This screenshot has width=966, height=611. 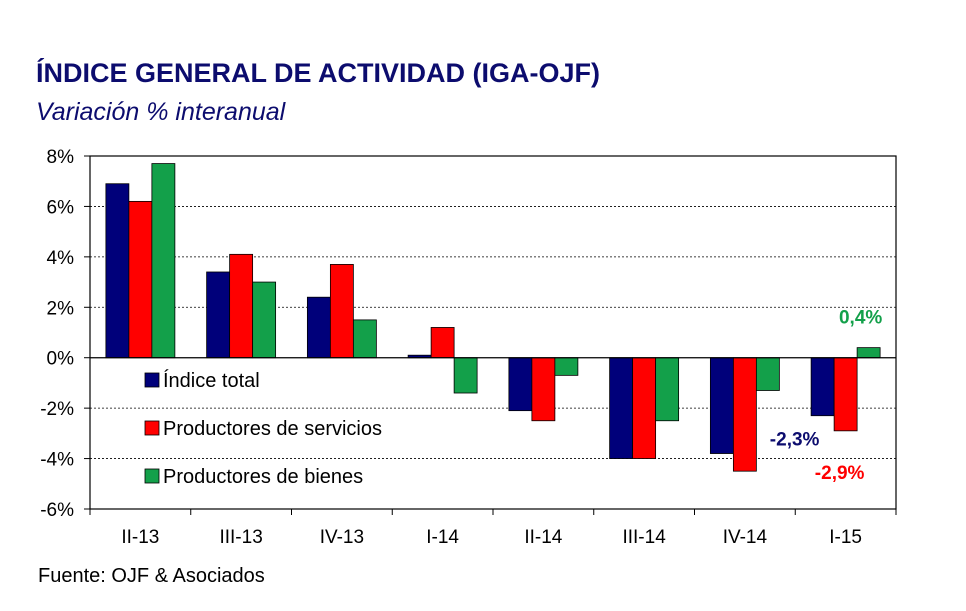 What do you see at coordinates (491, 537) in the screenshot?
I see `x-tick-labels: II-13 III-13 IV-13 I-14 II-14 III-14 IV-14 I-15` at bounding box center [491, 537].